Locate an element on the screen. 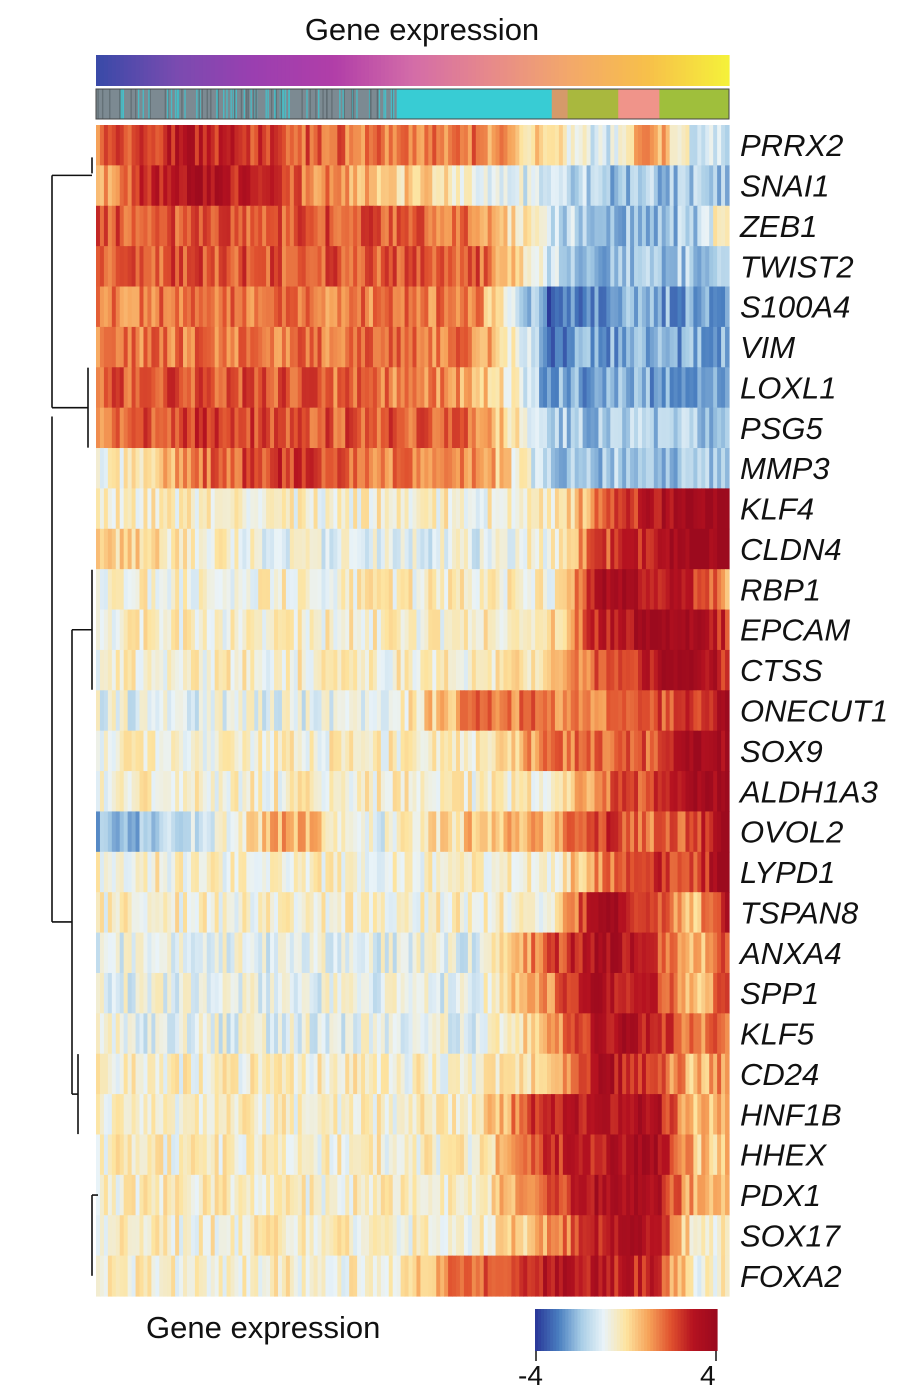 The image size is (903, 1392). cluster-stripe is located at coordinates (226, 104).